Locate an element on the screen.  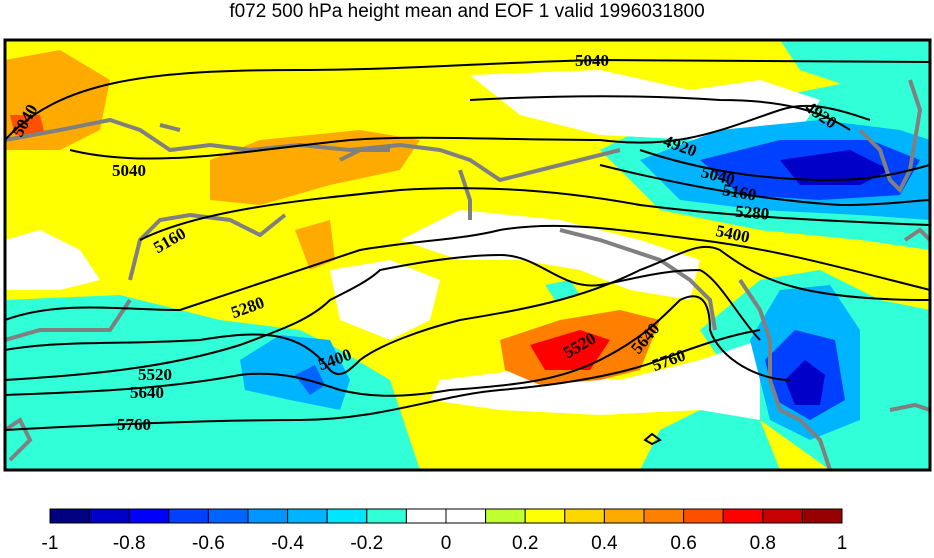
red-region-center is located at coordinates (570, 350).